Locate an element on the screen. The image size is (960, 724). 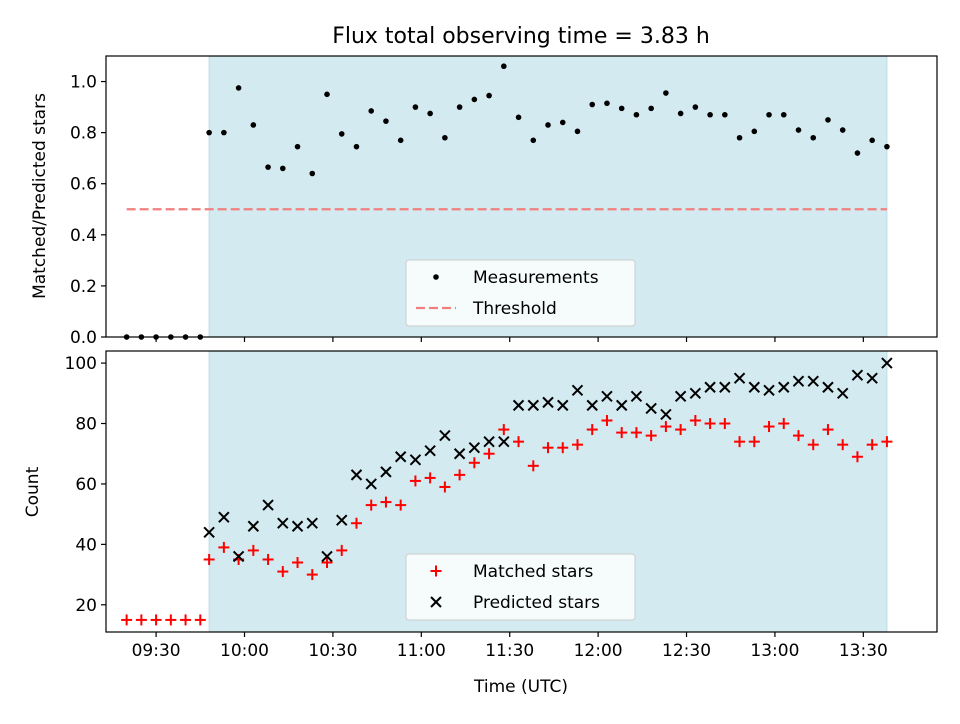
x-tick-label: 10:00 is located at coordinates (244, 651).